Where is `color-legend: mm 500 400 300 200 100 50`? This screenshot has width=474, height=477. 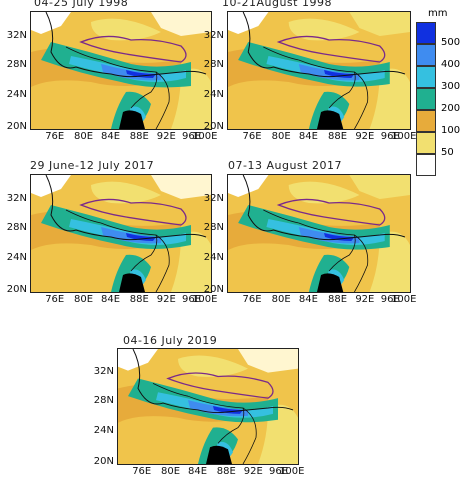 color-legend: mm 500 400 300 200 100 50 is located at coordinates (441, 94).